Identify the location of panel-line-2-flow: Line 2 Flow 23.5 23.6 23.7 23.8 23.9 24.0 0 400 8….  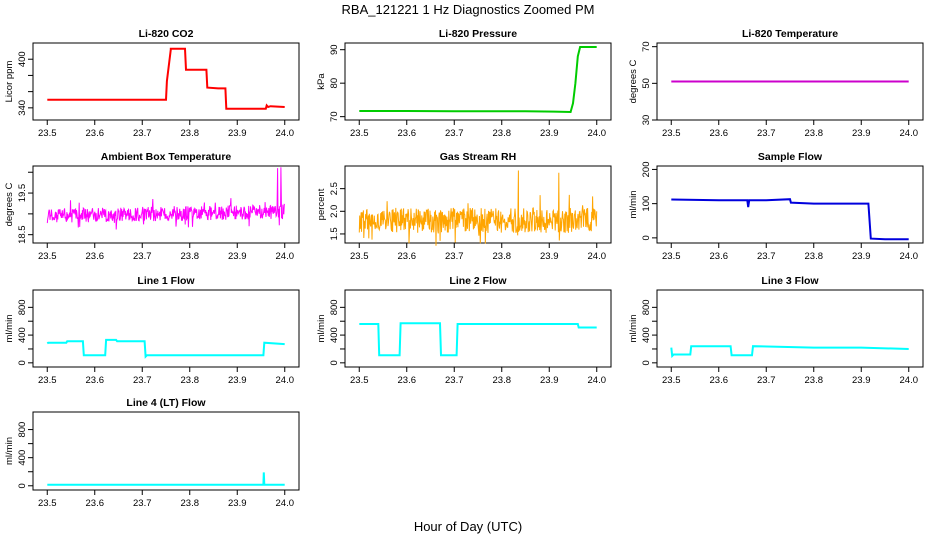
(464, 330).